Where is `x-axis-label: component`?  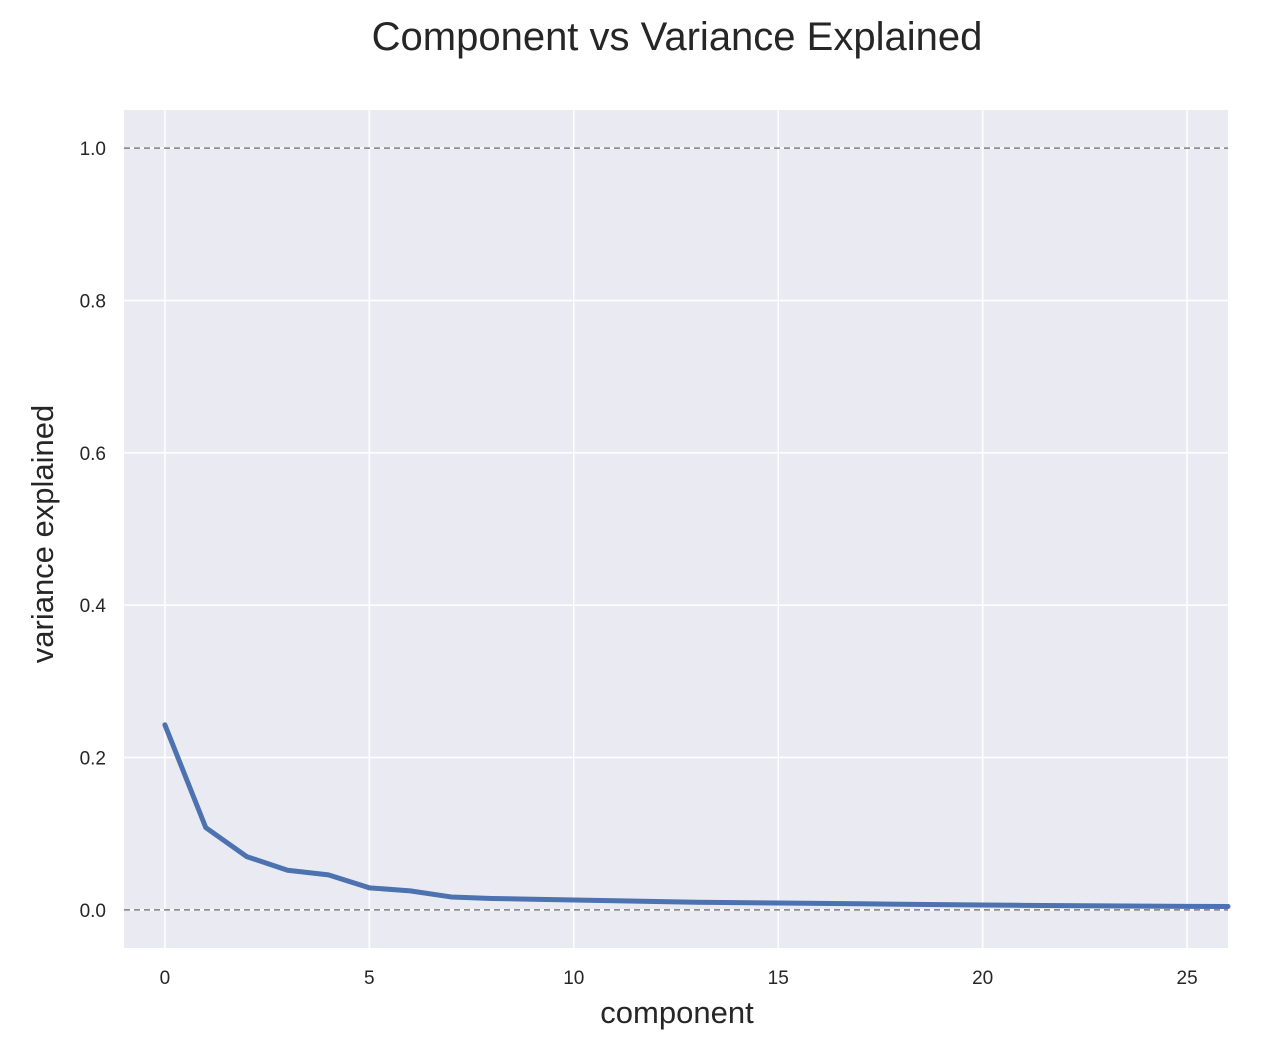
x-axis-label: component is located at coordinates (677, 1012).